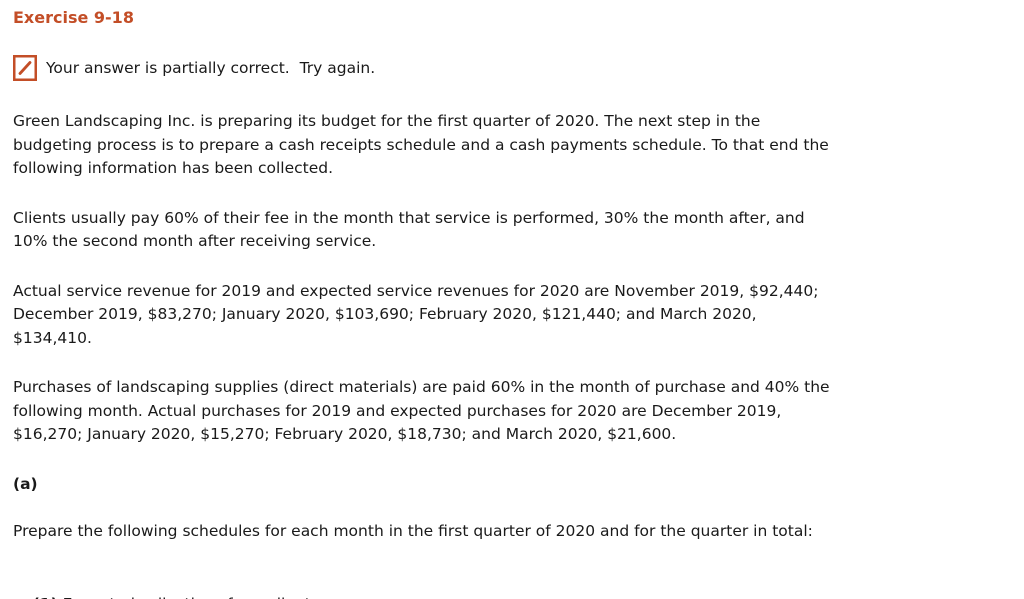  I want to click on requirement-1-number: (1), so click(45, 597).